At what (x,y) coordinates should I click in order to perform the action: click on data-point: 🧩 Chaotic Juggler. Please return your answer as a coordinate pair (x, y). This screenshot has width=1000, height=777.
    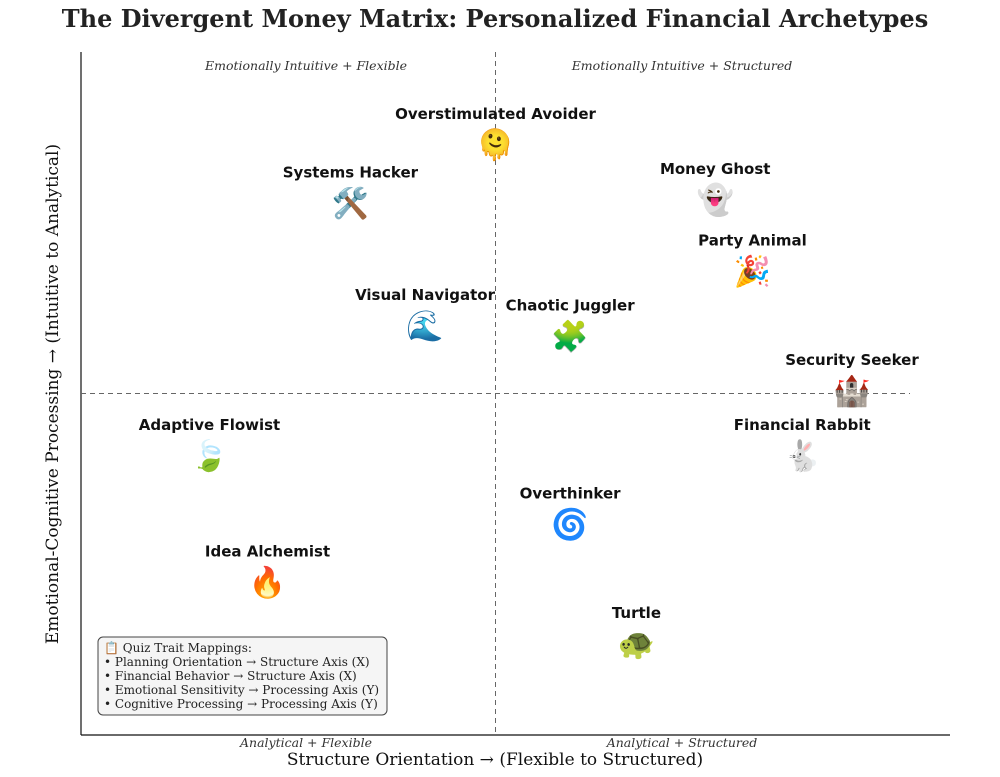
    Looking at the image, I should click on (571, 325).